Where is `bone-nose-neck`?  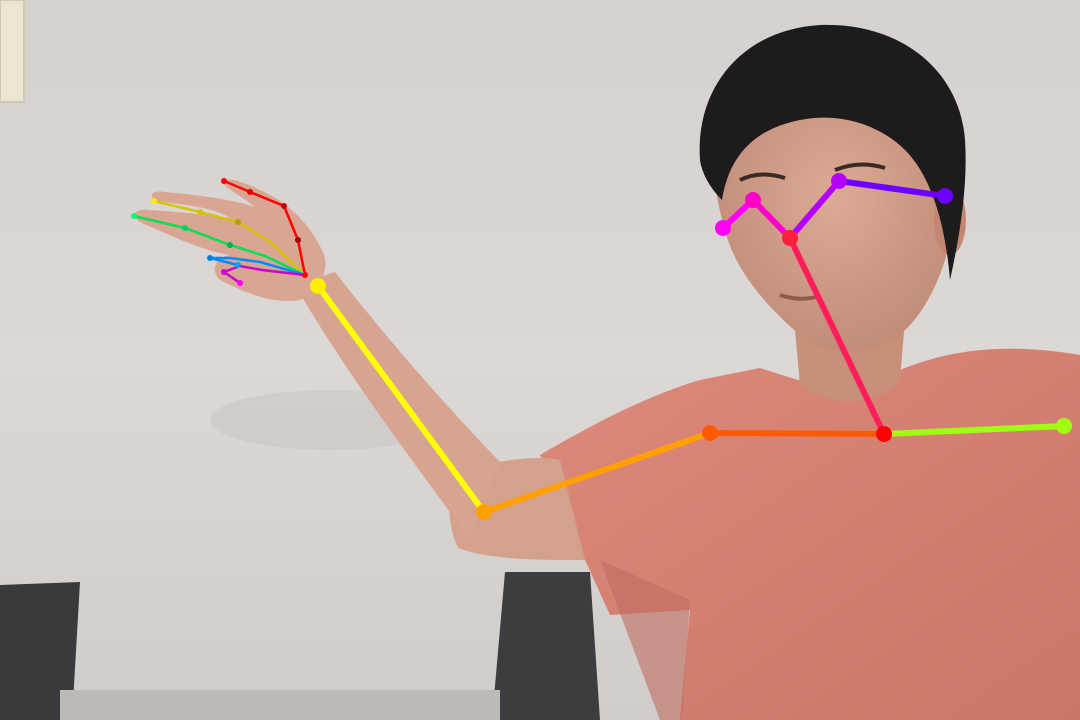
bone-nose-neck is located at coordinates (837, 336).